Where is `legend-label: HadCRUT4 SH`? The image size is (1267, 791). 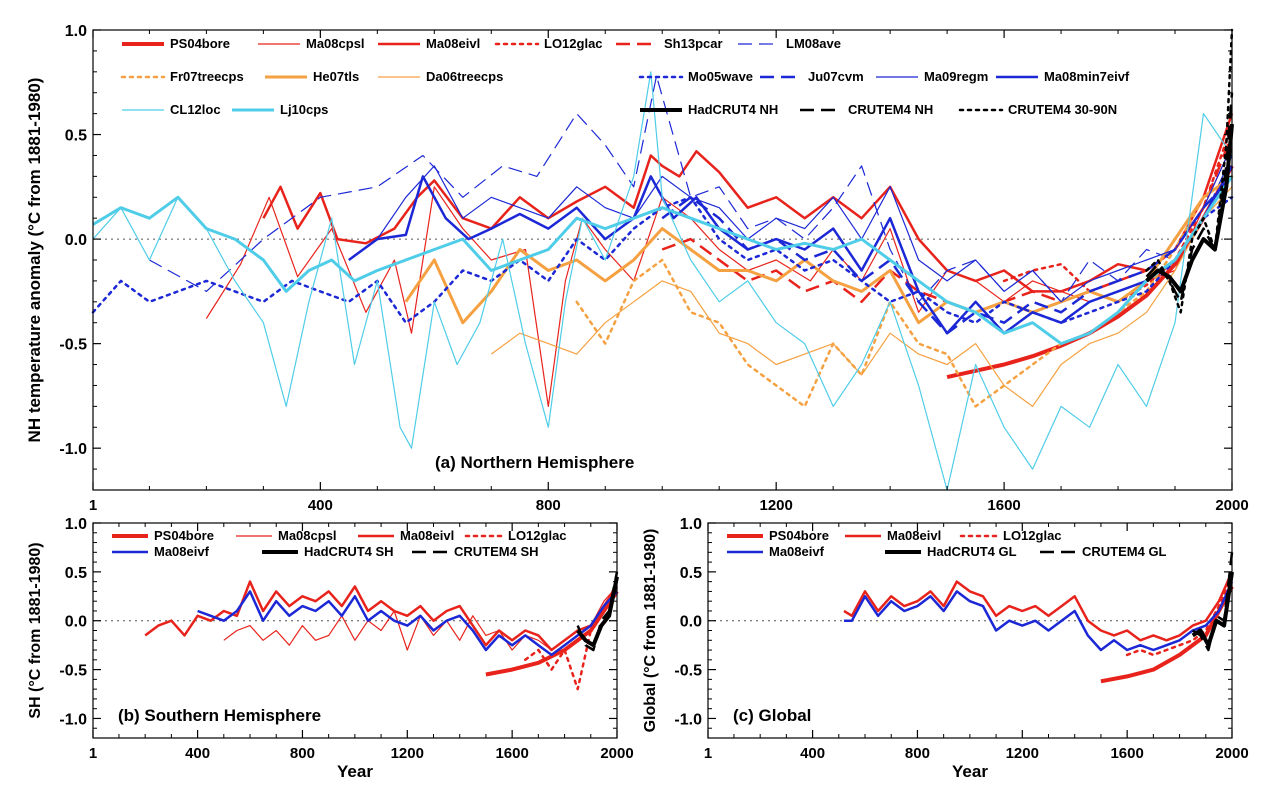
legend-label: HadCRUT4 SH is located at coordinates (349, 551).